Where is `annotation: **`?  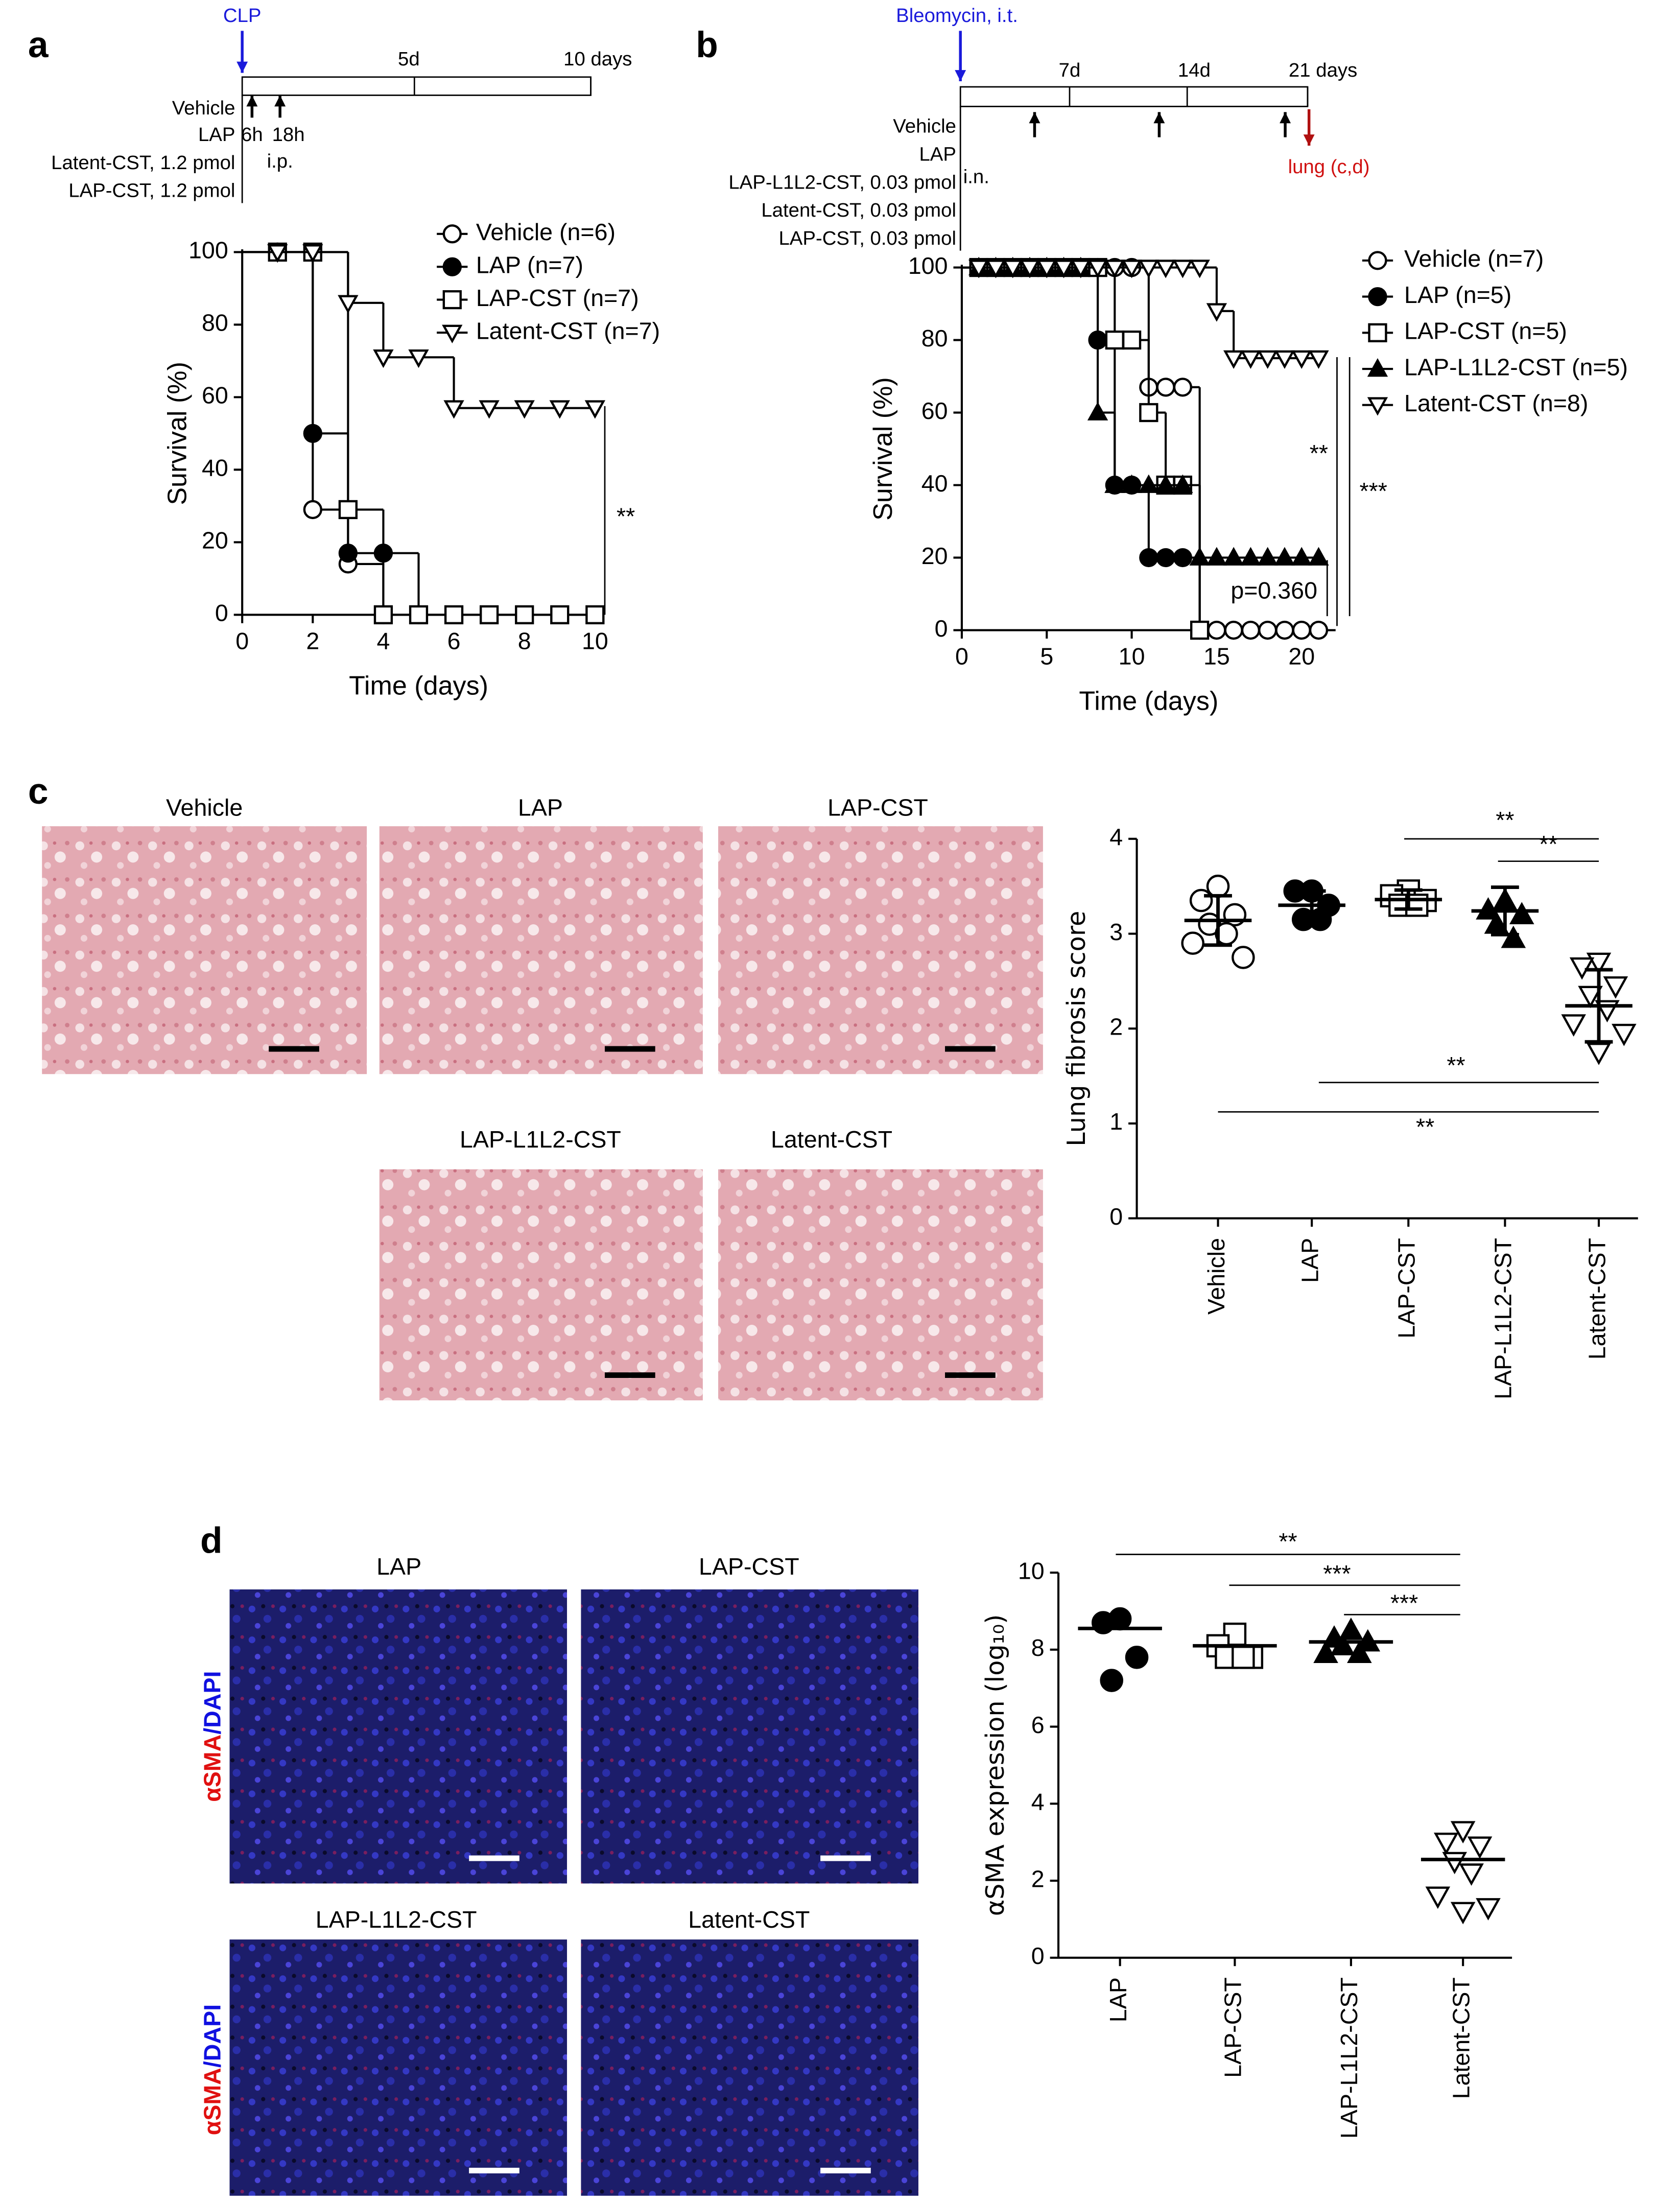 annotation: ** is located at coordinates (1319, 453).